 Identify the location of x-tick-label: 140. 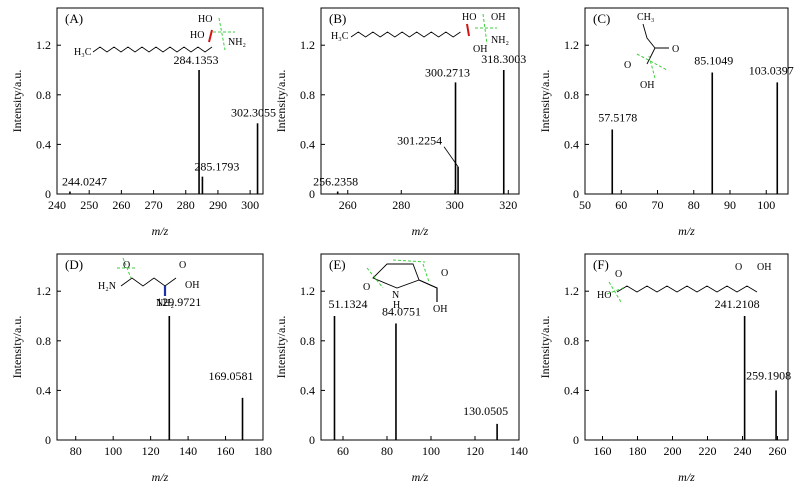
(188, 451).